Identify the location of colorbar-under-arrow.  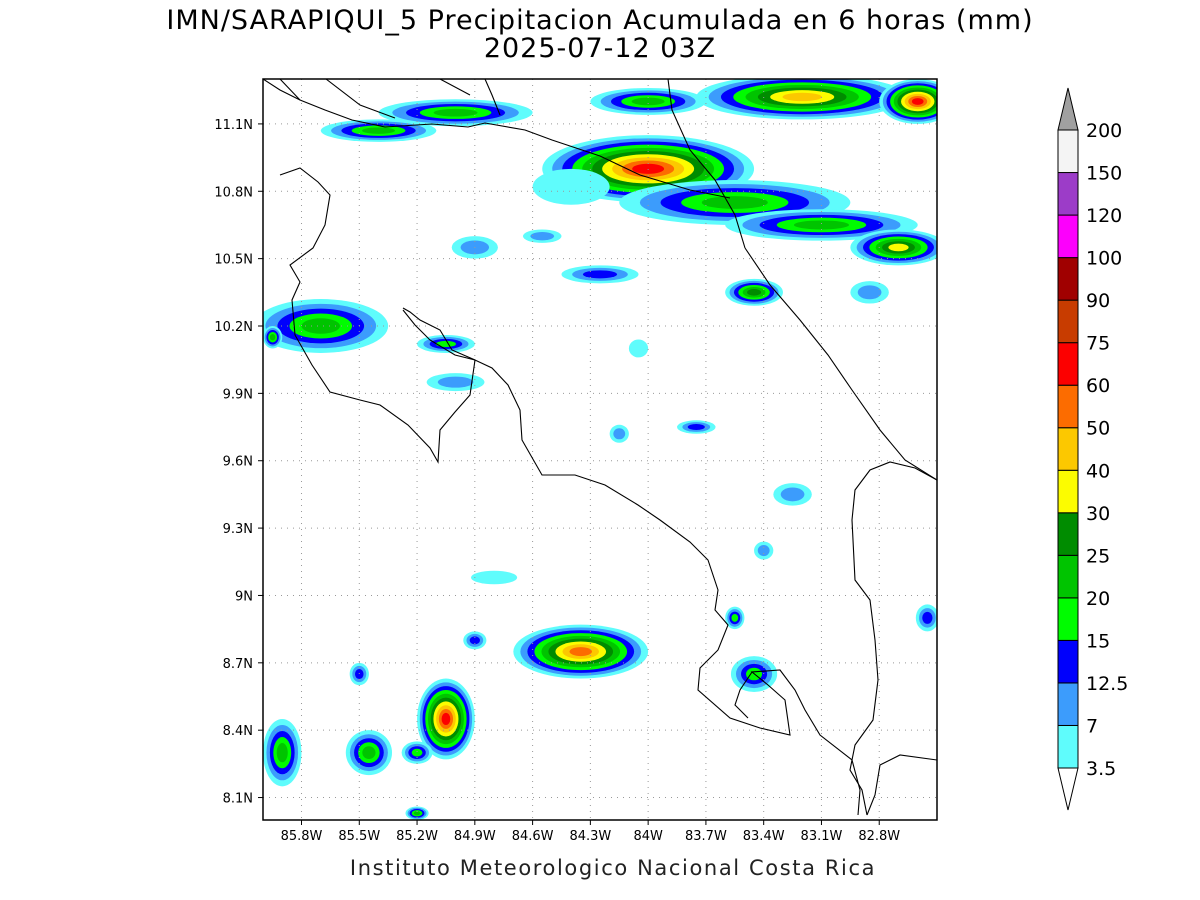
(1068, 789).